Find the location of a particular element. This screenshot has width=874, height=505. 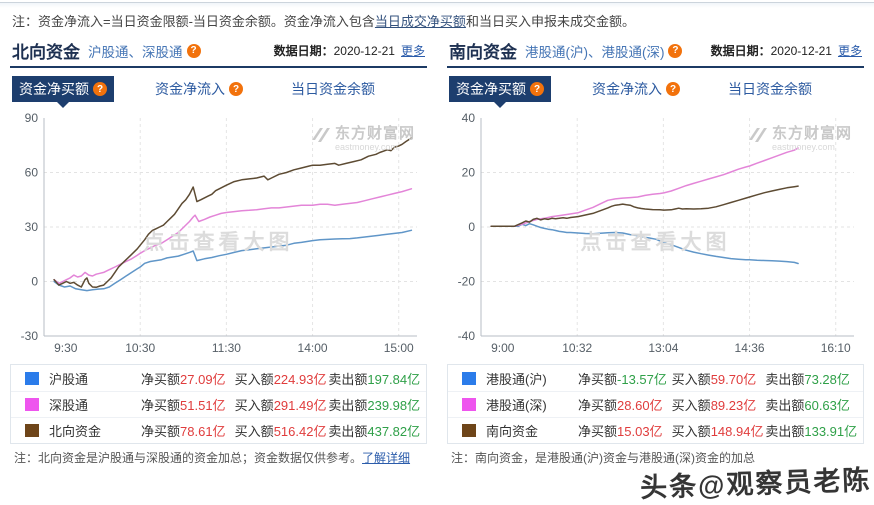

table-row: 深股通 净买额51.51亿 买入额291.49亿 卖出额239.98亿 is located at coordinates (218, 404).